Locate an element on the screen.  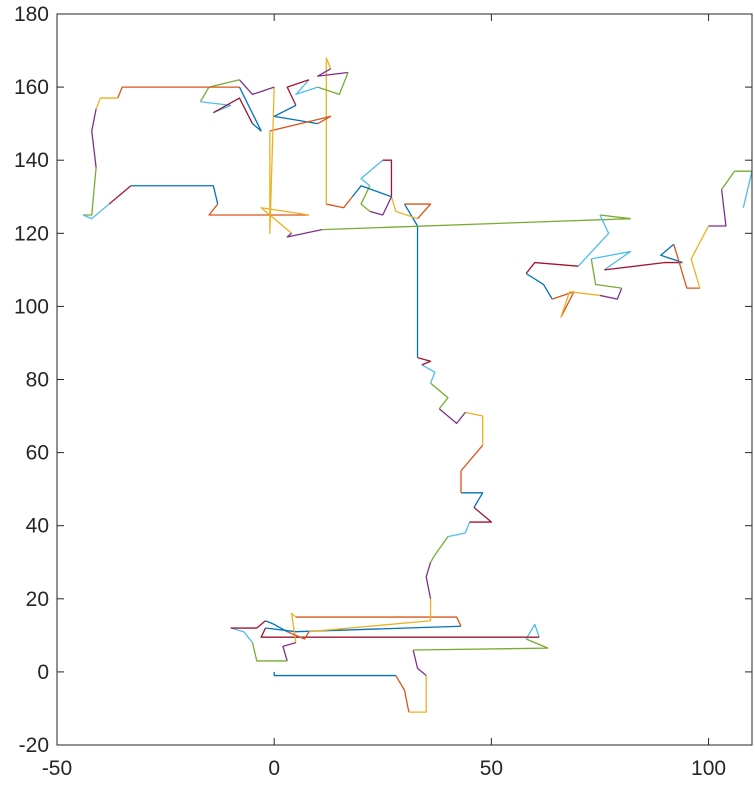
y-tick-label: 0 is located at coordinates (43, 672).